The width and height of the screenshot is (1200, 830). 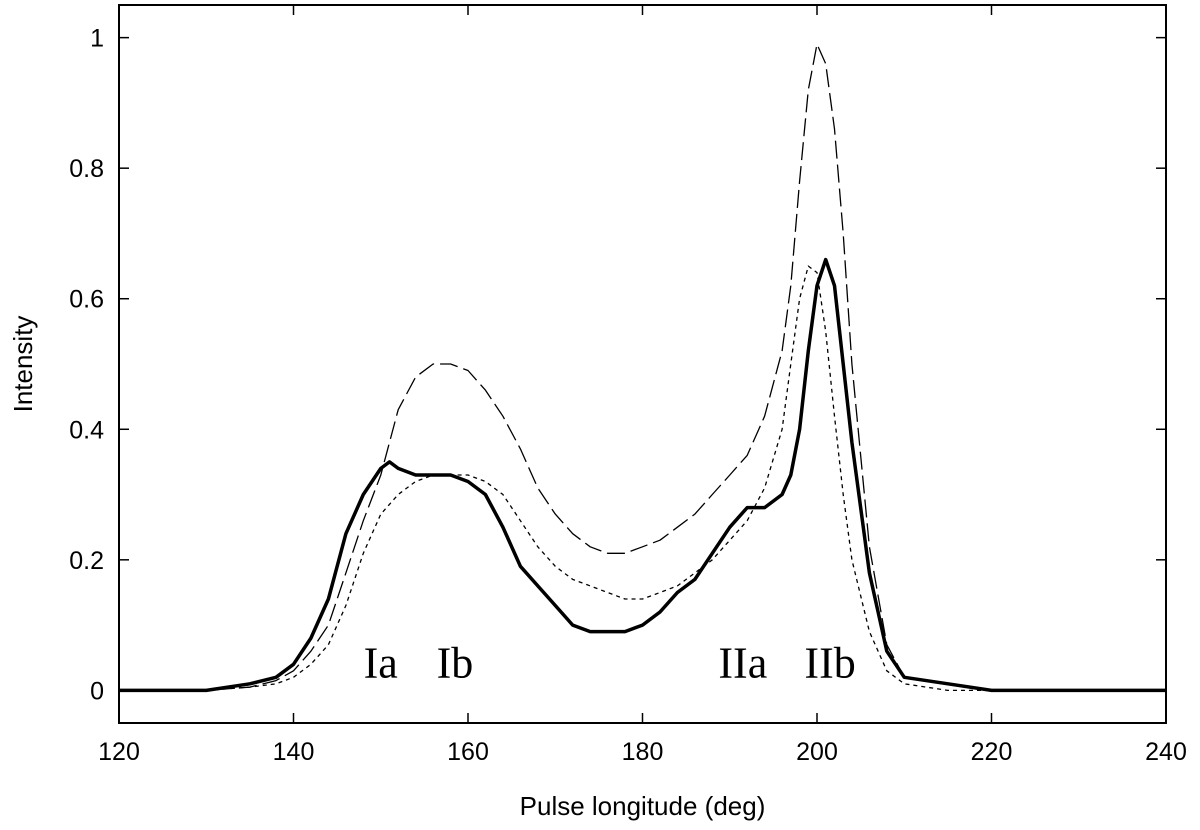 I want to click on y-tick-label: 1, so click(x=97, y=39).